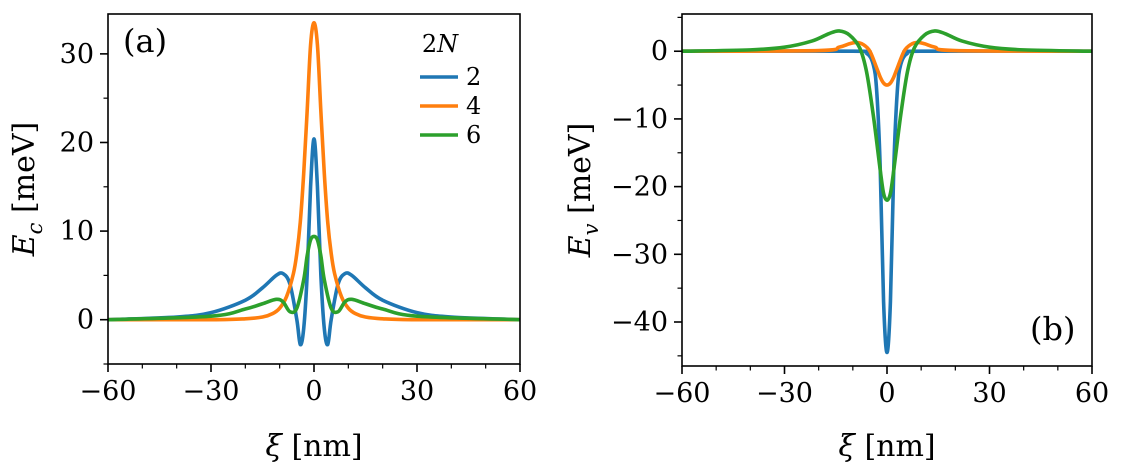 This screenshot has width=1125, height=476. What do you see at coordinates (639, 119) in the screenshot?
I see `y-tick-label: −10` at bounding box center [639, 119].